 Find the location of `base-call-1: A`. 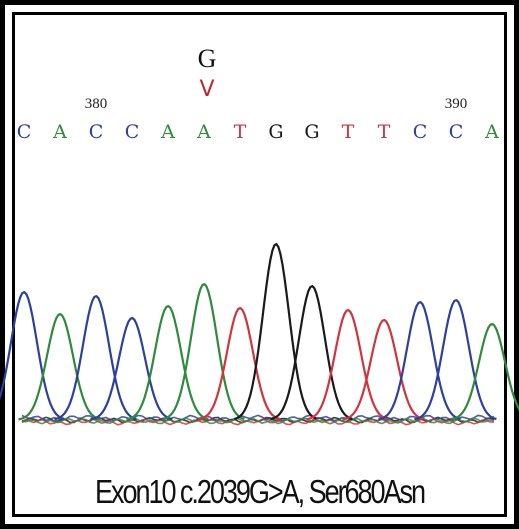

base-call-1: A is located at coordinates (59, 132).